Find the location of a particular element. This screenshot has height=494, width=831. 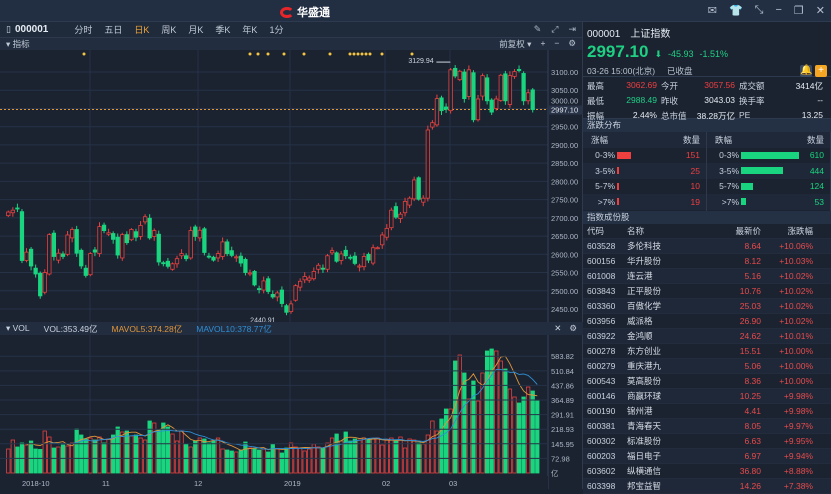

period-tab: 年K is located at coordinates (250, 30).